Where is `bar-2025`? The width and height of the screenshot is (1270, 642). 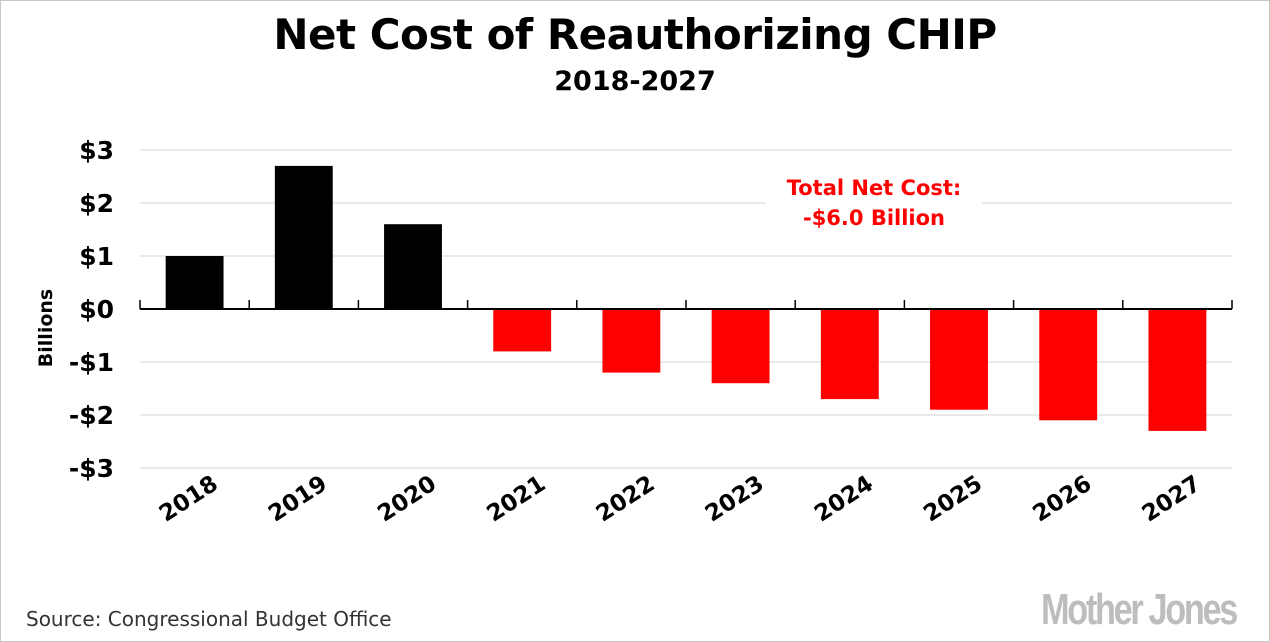
bar-2025 is located at coordinates (959, 359).